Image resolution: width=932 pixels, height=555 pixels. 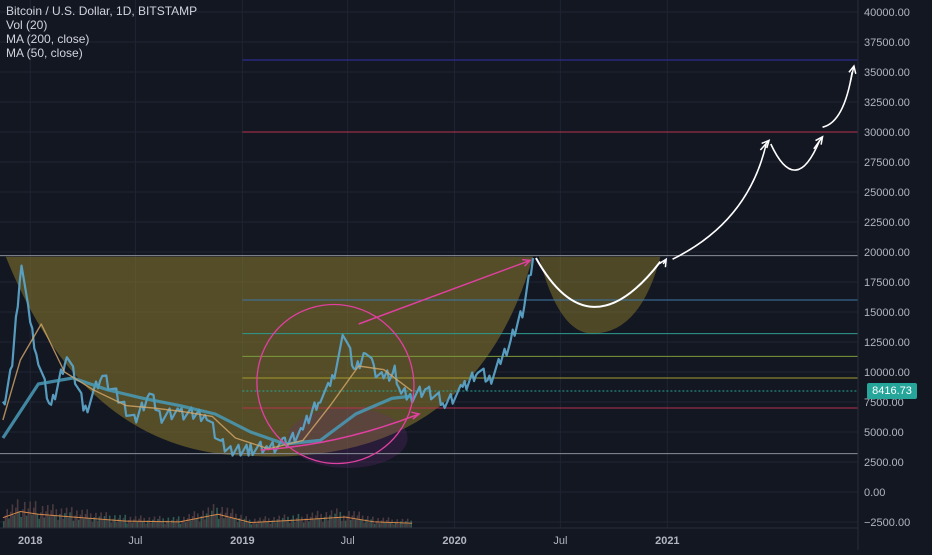 I want to click on y-tick-label: 10000.00, so click(x=887, y=373).